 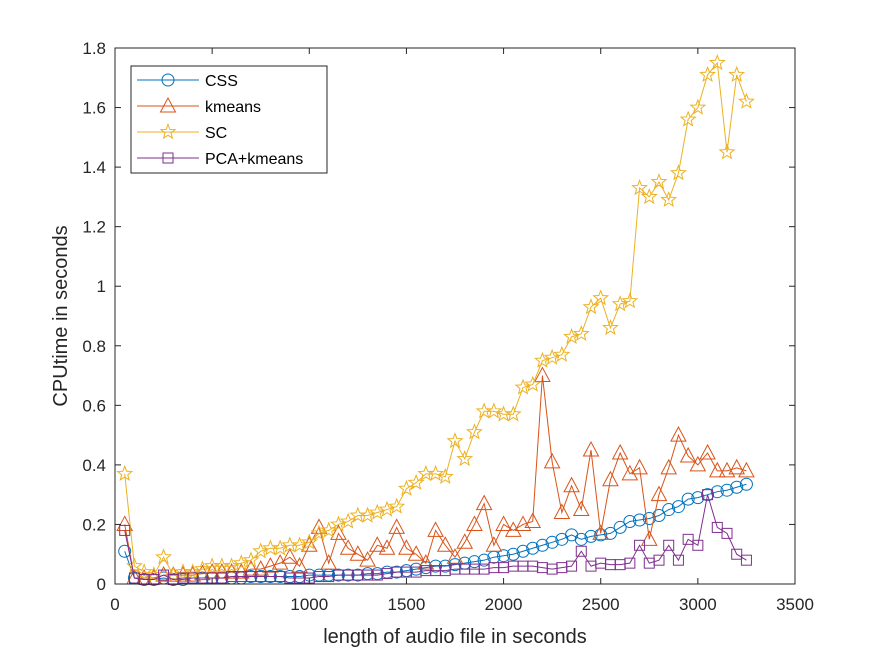 What do you see at coordinates (101, 584) in the screenshot?
I see `y-tick-label: 0` at bounding box center [101, 584].